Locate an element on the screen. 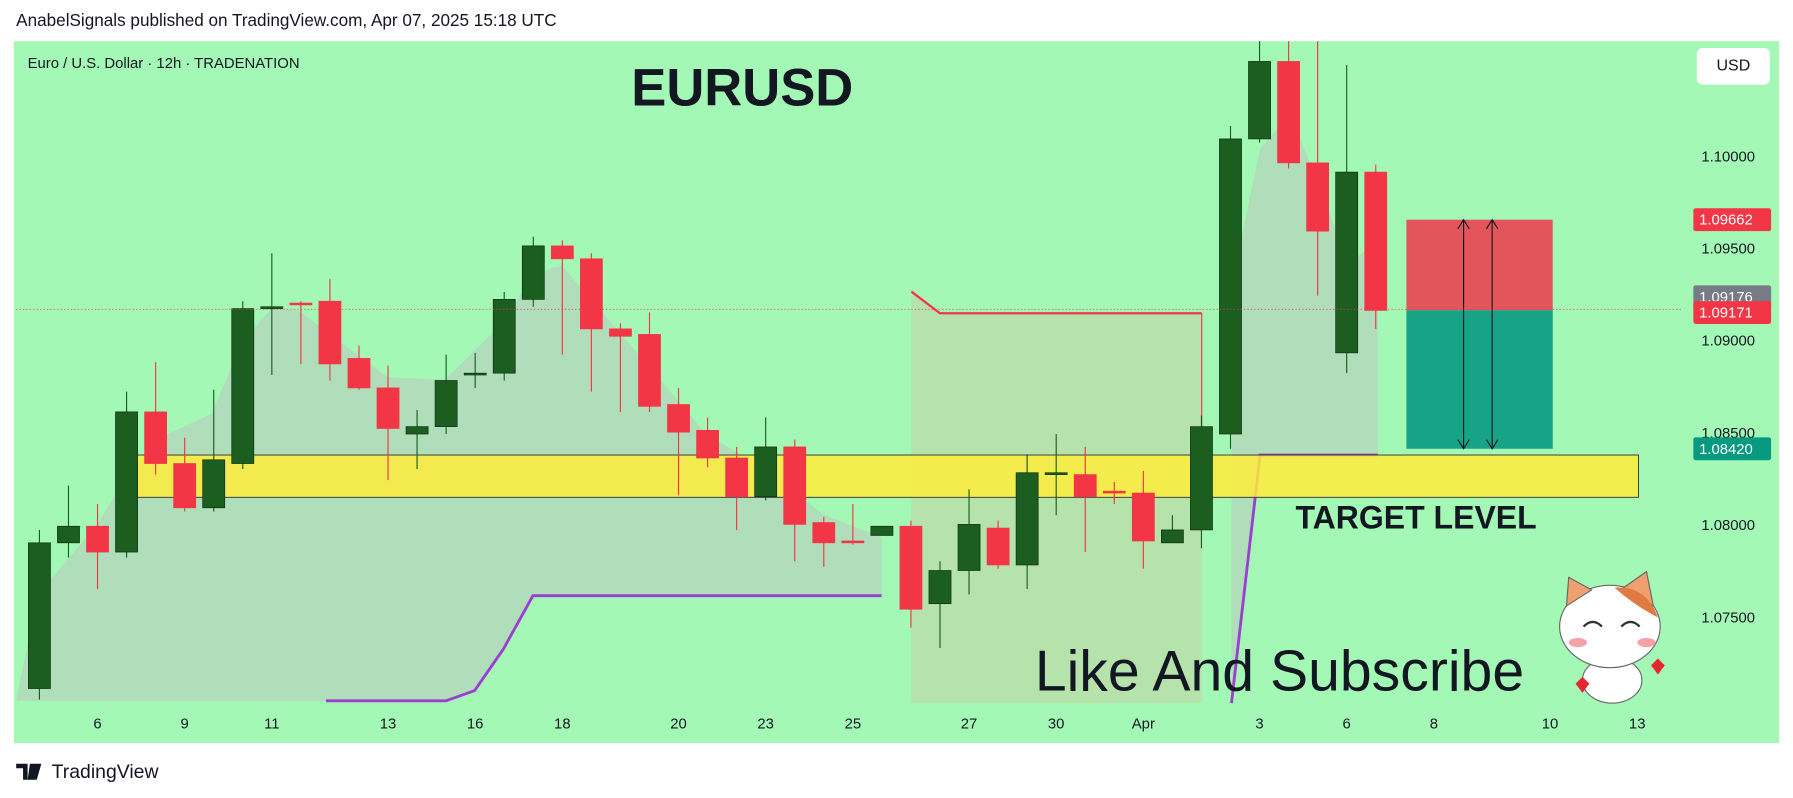  range-line is located at coordinates (1056, 302).